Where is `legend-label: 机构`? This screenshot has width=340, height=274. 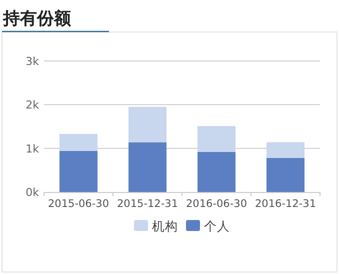 legend-label: 机构 is located at coordinates (165, 226).